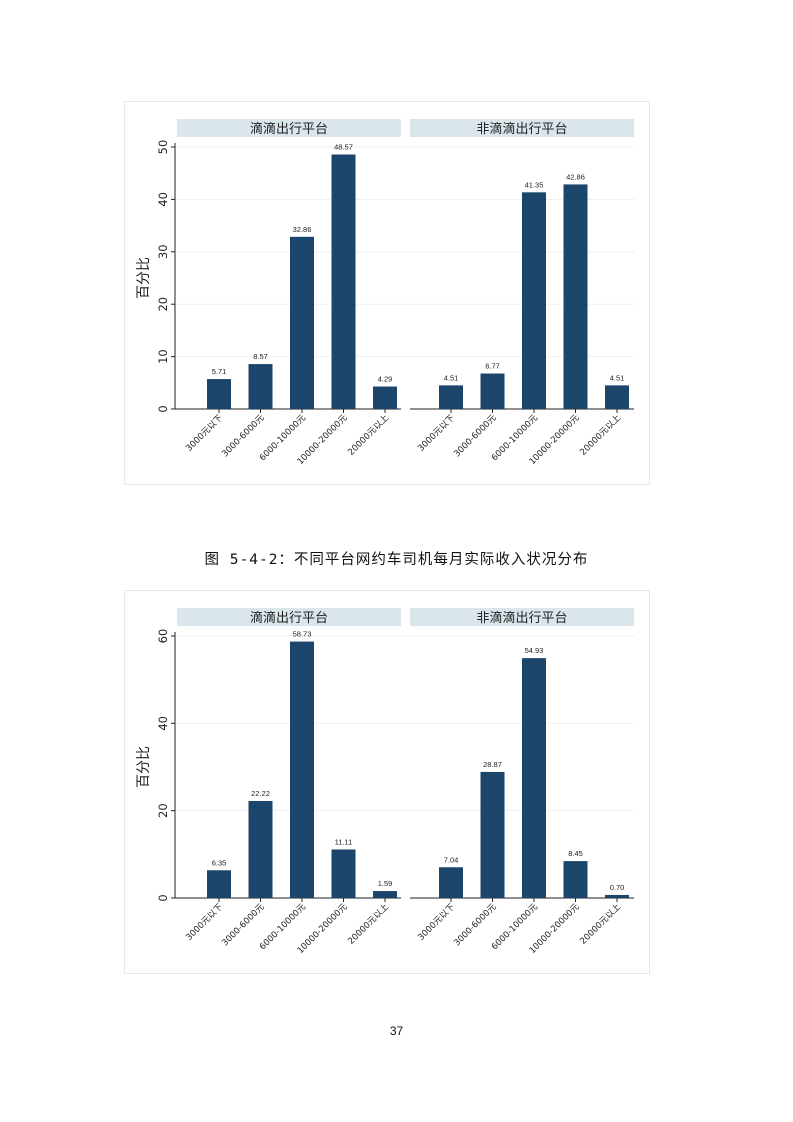  What do you see at coordinates (534, 184) in the screenshot?
I see `bar-value-label: 41.35` at bounding box center [534, 184].